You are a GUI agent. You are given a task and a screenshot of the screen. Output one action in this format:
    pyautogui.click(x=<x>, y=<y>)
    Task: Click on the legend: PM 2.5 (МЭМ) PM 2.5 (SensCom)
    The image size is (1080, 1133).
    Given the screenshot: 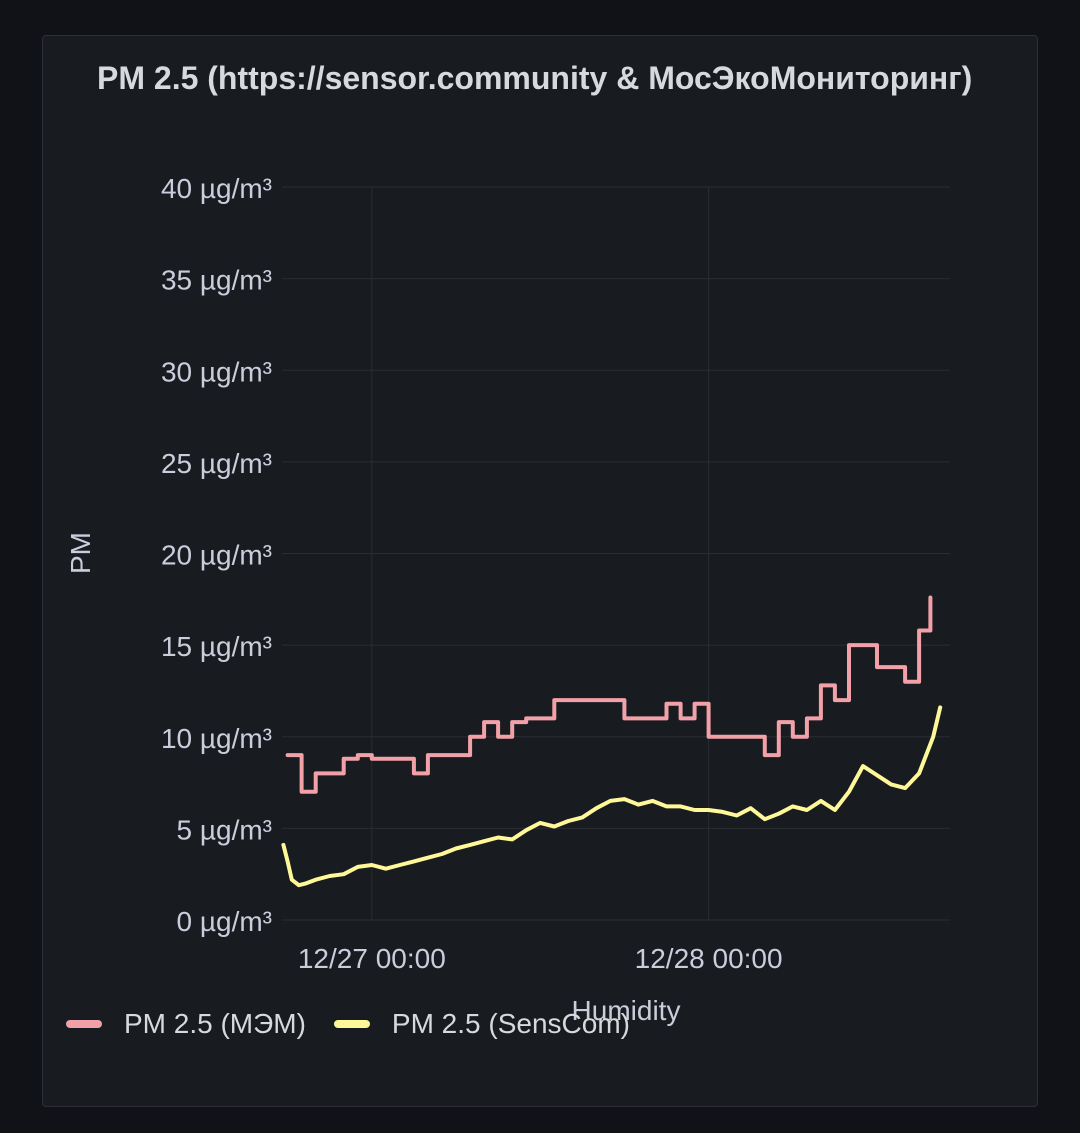 What is the action you would take?
    pyautogui.click(x=362, y=1024)
    